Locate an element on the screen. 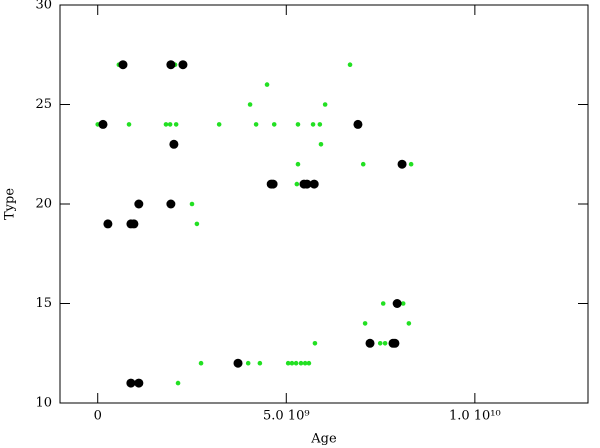 The height and width of the screenshot is (448, 600). x-axis-label: Age is located at coordinates (323, 439).